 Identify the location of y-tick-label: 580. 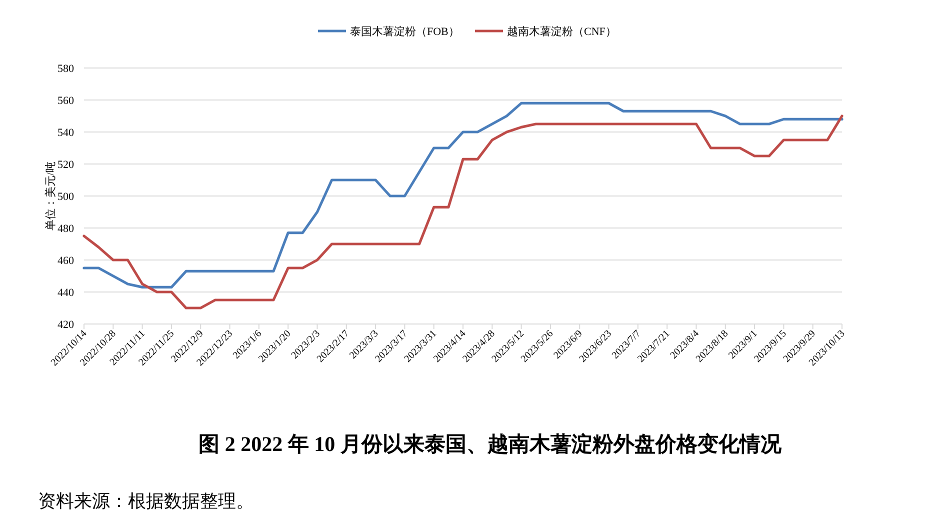
(66, 69).